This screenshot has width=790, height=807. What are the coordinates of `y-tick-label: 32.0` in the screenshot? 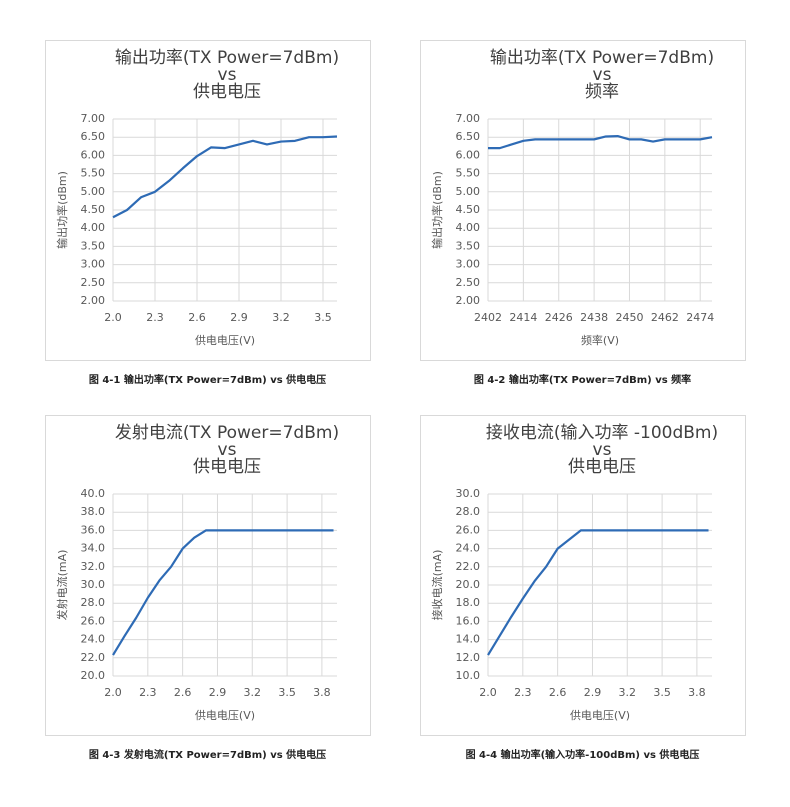 It's located at (93, 566).